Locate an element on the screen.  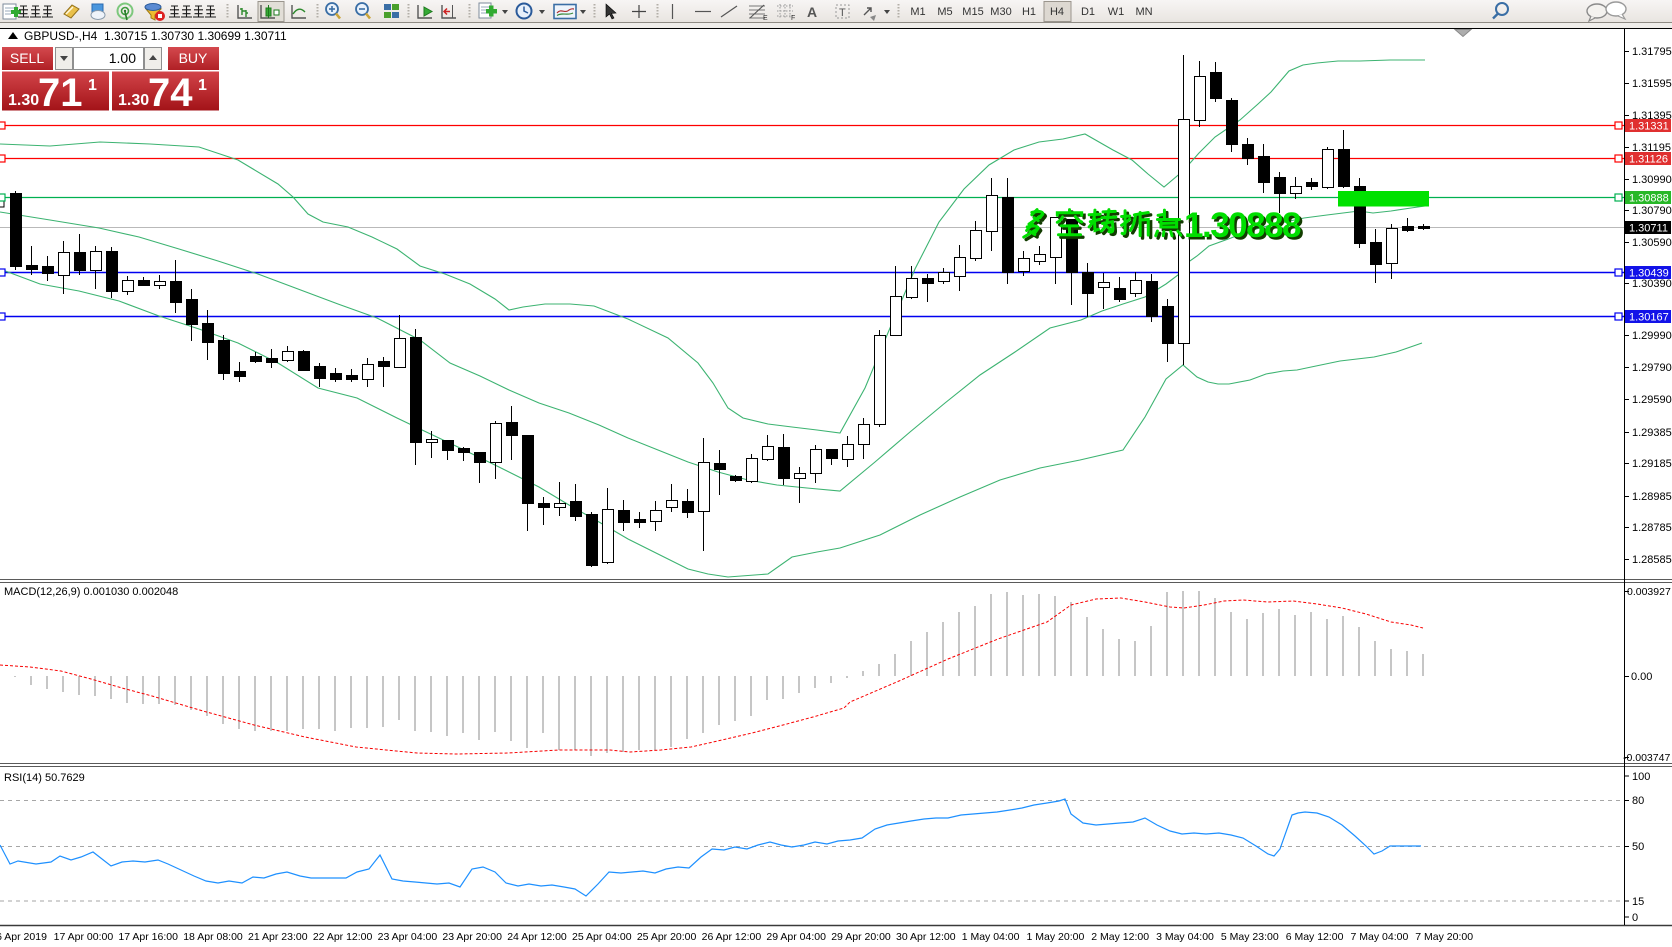
svg-text: 18 Apr 08:00 is located at coordinates (213, 937).